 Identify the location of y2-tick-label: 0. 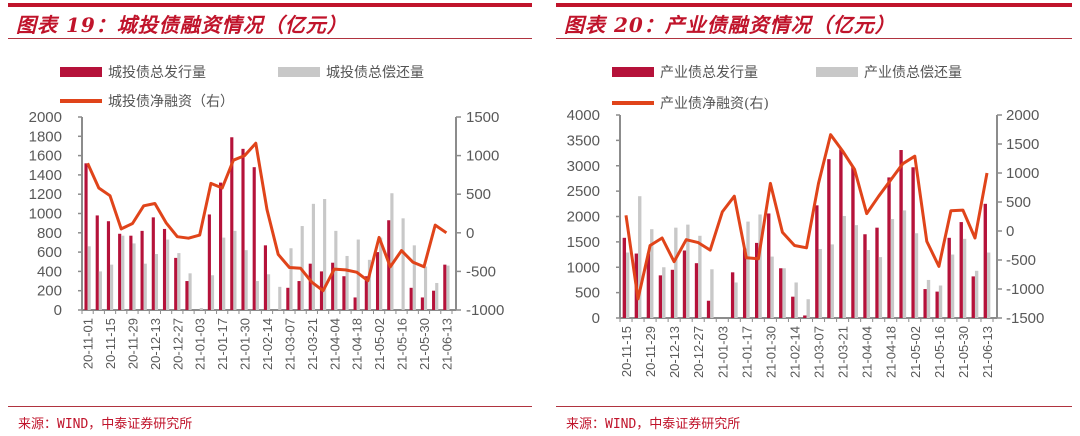
(470, 233).